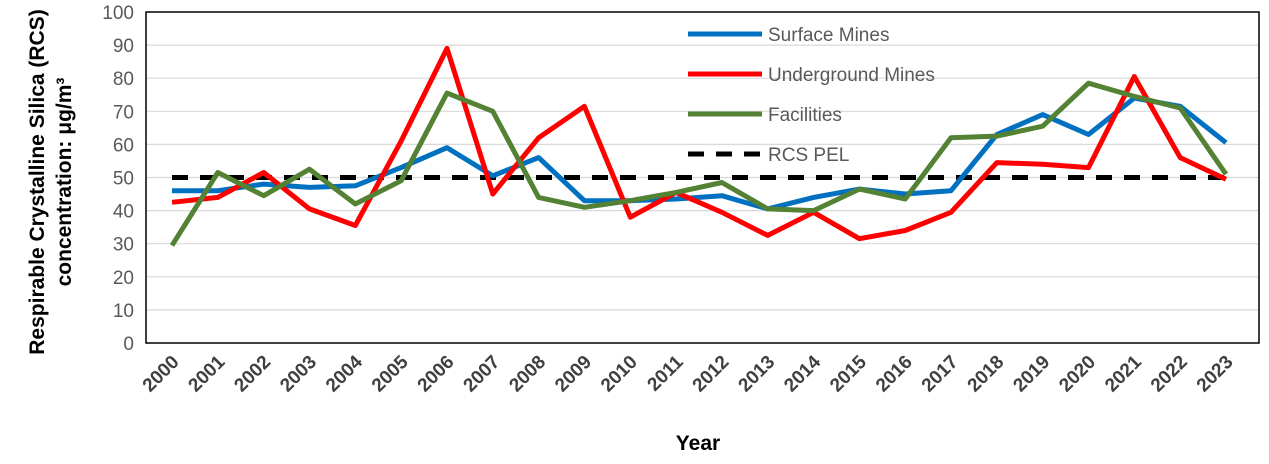 Image resolution: width=1269 pixels, height=464 pixels. What do you see at coordinates (851, 75) in the screenshot?
I see `legend-label: Underground Mines` at bounding box center [851, 75].